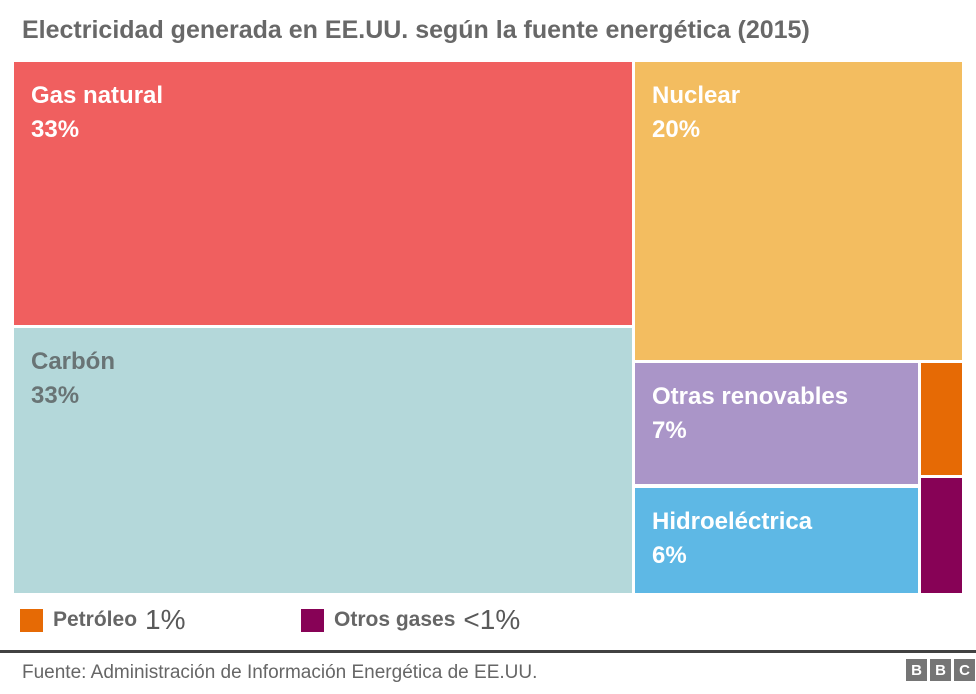 Image resolution: width=976 pixels, height=694 pixels. Describe the element at coordinates (31, 620) in the screenshot. I see `legend-swatch-petroleo` at that location.